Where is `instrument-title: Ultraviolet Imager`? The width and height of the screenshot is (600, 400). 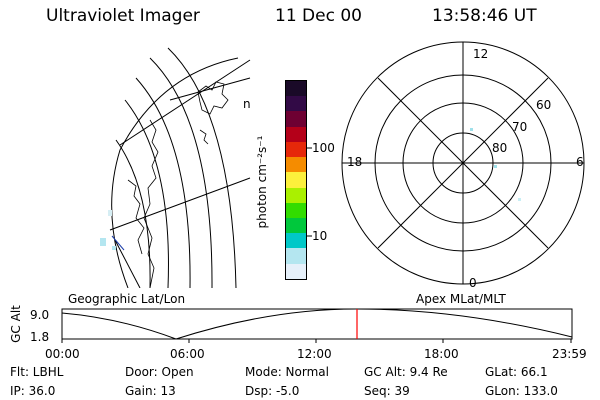
instrument-title: Ultraviolet Imager is located at coordinates (123, 16).